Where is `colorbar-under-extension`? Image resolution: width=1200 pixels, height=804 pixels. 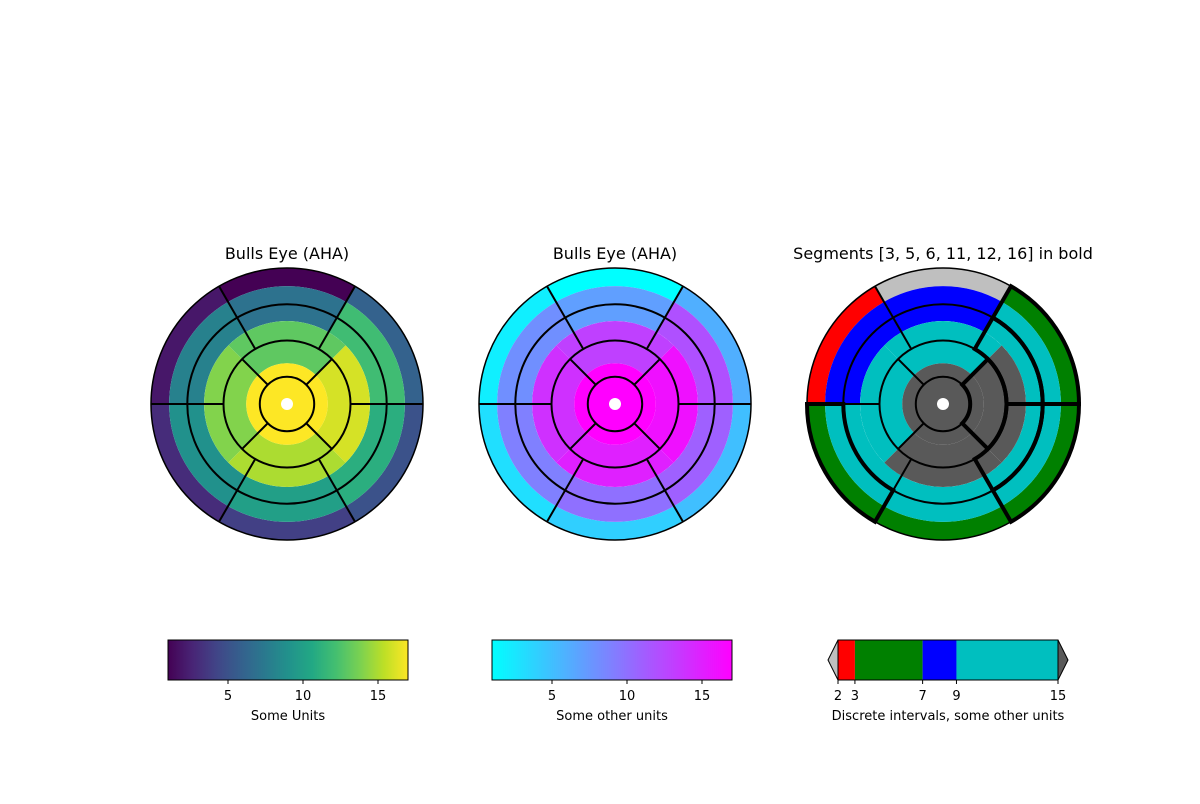 colorbar-under-extension is located at coordinates (833, 660).